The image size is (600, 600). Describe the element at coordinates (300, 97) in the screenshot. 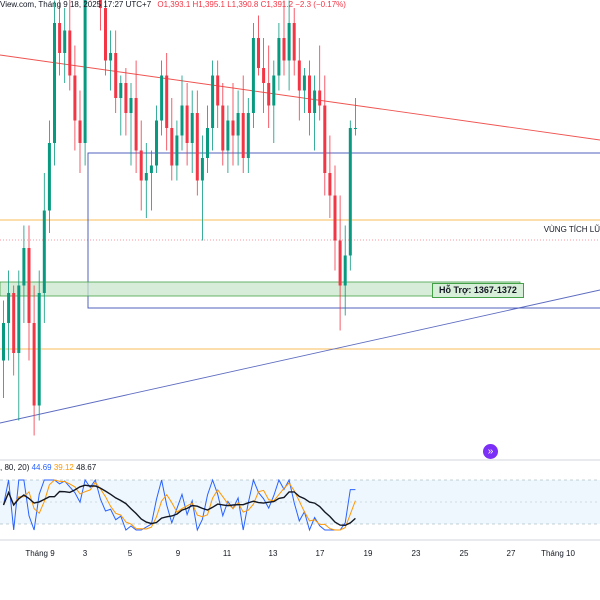

I see `upper-trendline` at that location.